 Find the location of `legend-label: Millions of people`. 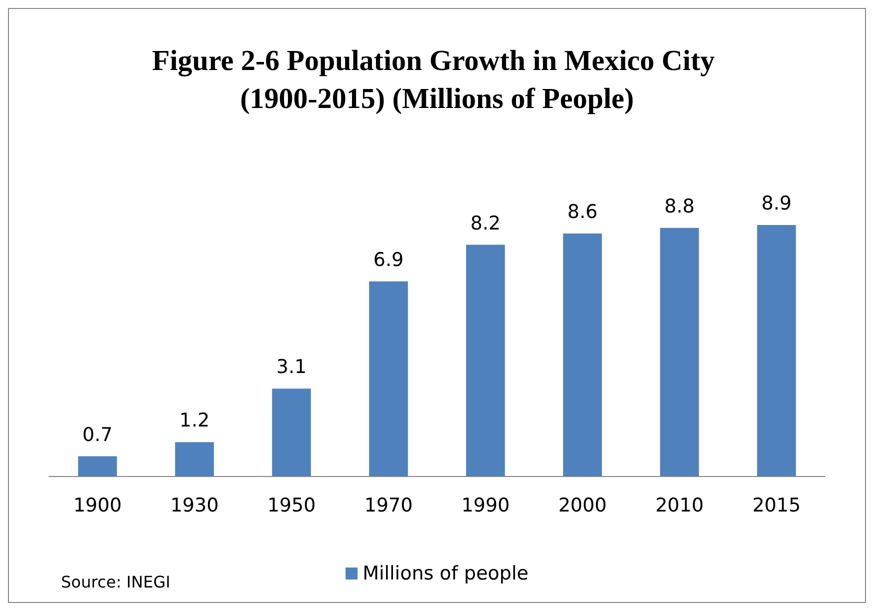

legend-label: Millions of people is located at coordinates (445, 573).